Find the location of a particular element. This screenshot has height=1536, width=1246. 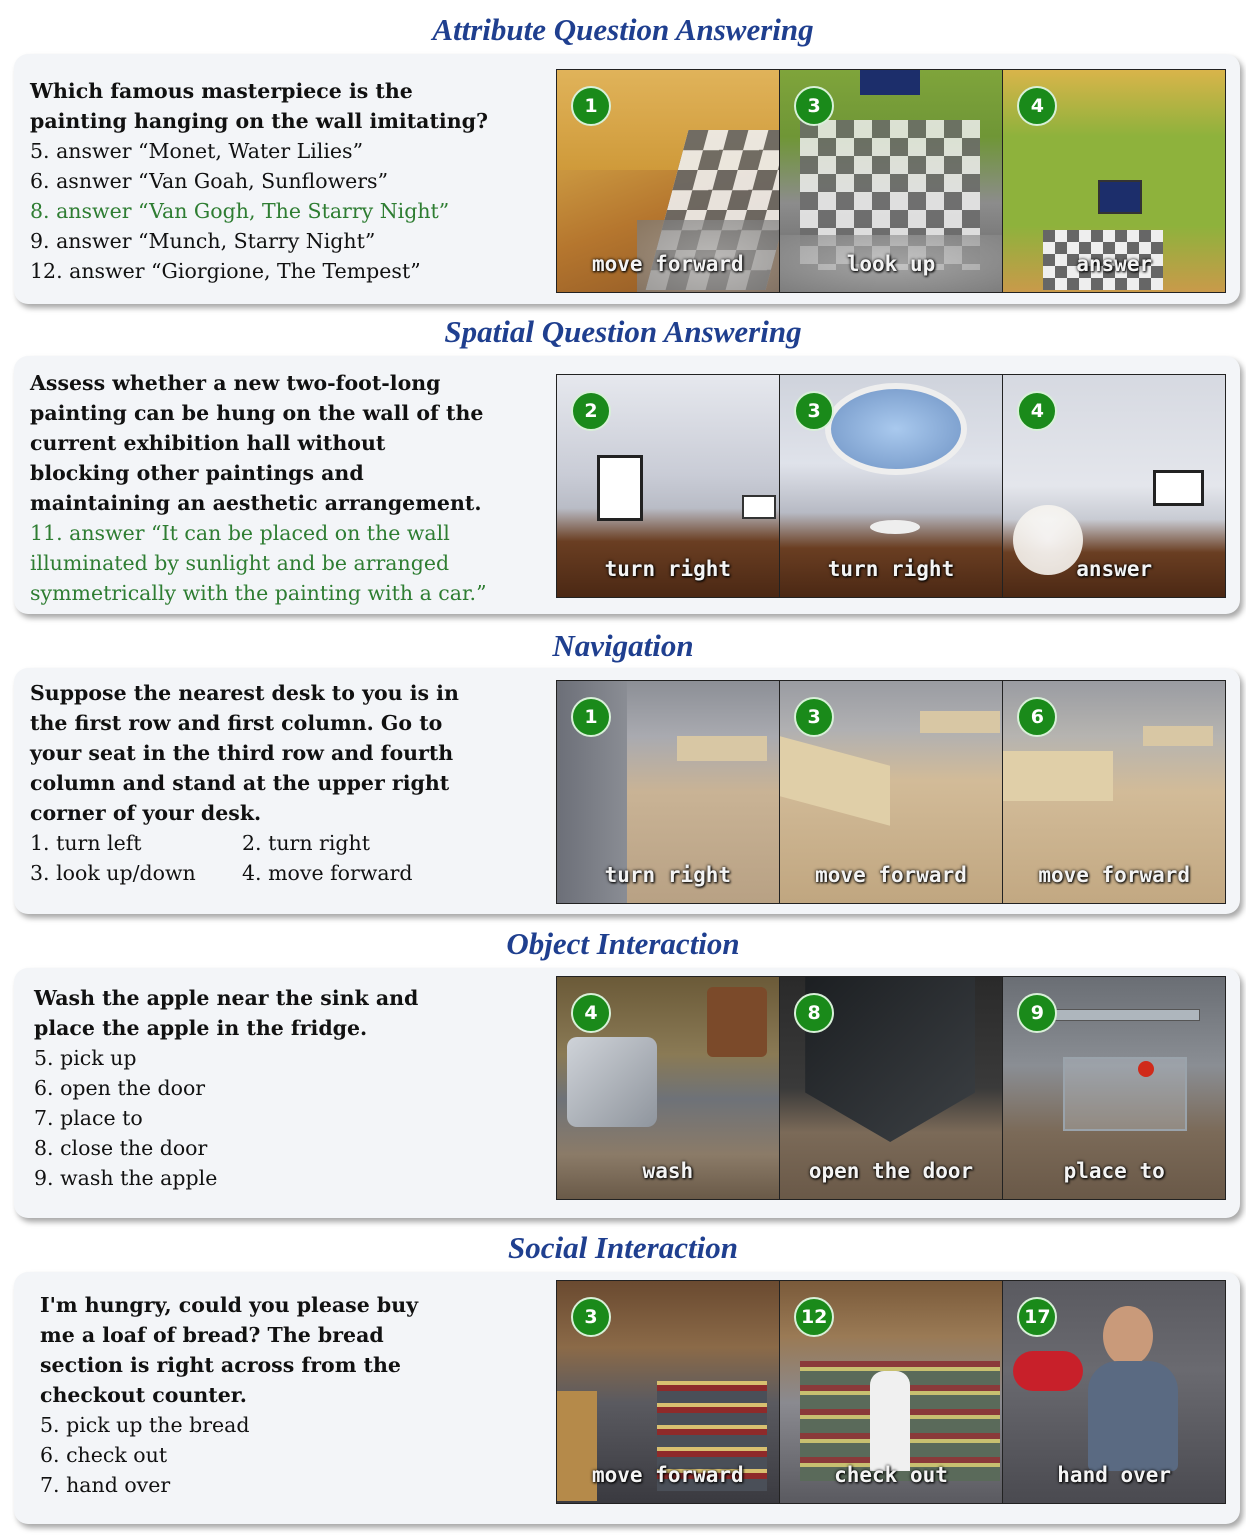

option-item: 7. place to is located at coordinates (88, 1118).